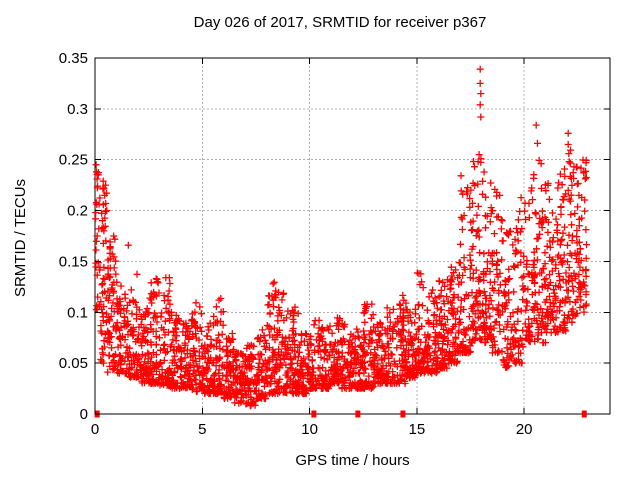  What do you see at coordinates (77, 109) in the screenshot?
I see `y-tick-label: 0.3` at bounding box center [77, 109].